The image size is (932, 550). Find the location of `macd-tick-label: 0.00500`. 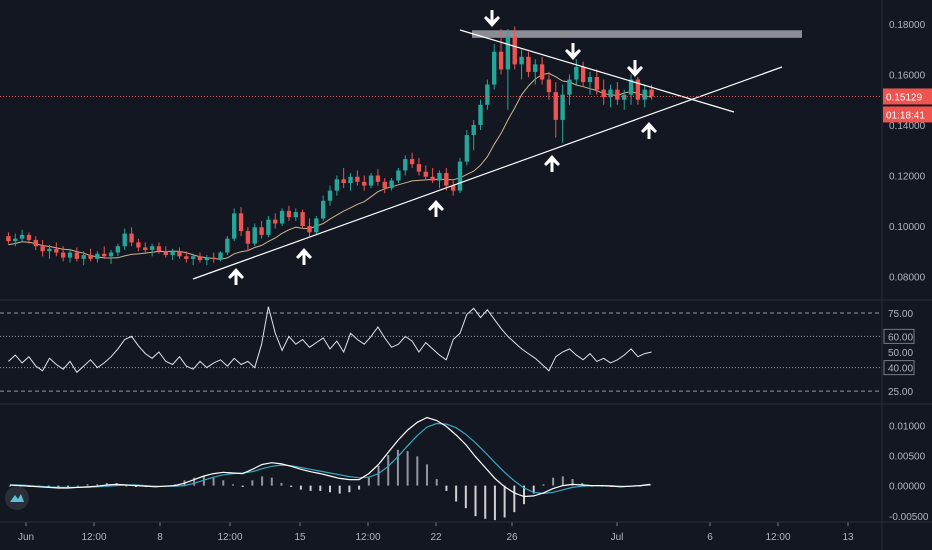

macd-tick-label: 0.00500 is located at coordinates (907, 456).